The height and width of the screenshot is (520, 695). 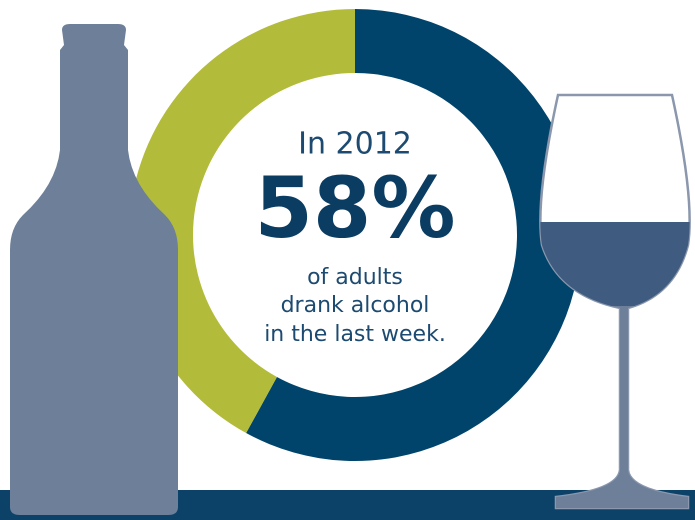 What do you see at coordinates (355, 334) in the screenshot?
I see `caption-line: in the last week.` at bounding box center [355, 334].